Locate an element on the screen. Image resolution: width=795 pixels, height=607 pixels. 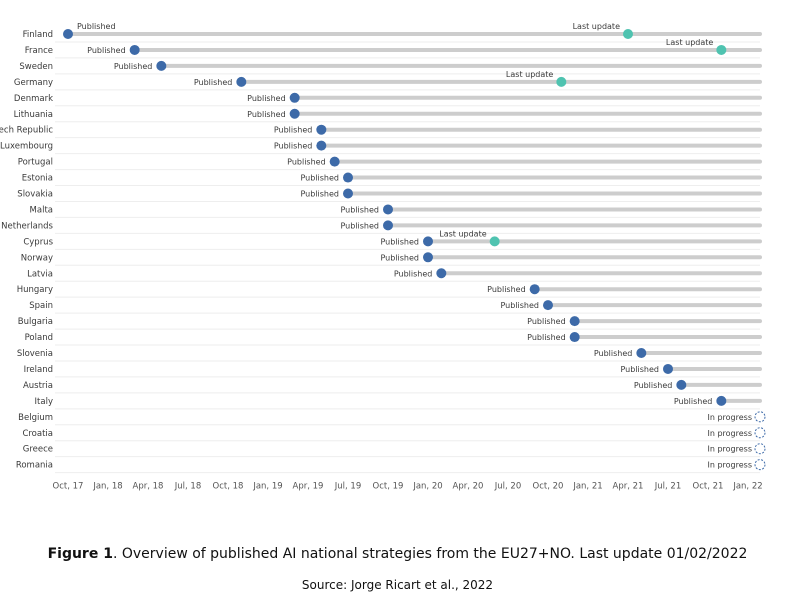
x-tick-label: Jul, 20 is located at coordinates (507, 487).